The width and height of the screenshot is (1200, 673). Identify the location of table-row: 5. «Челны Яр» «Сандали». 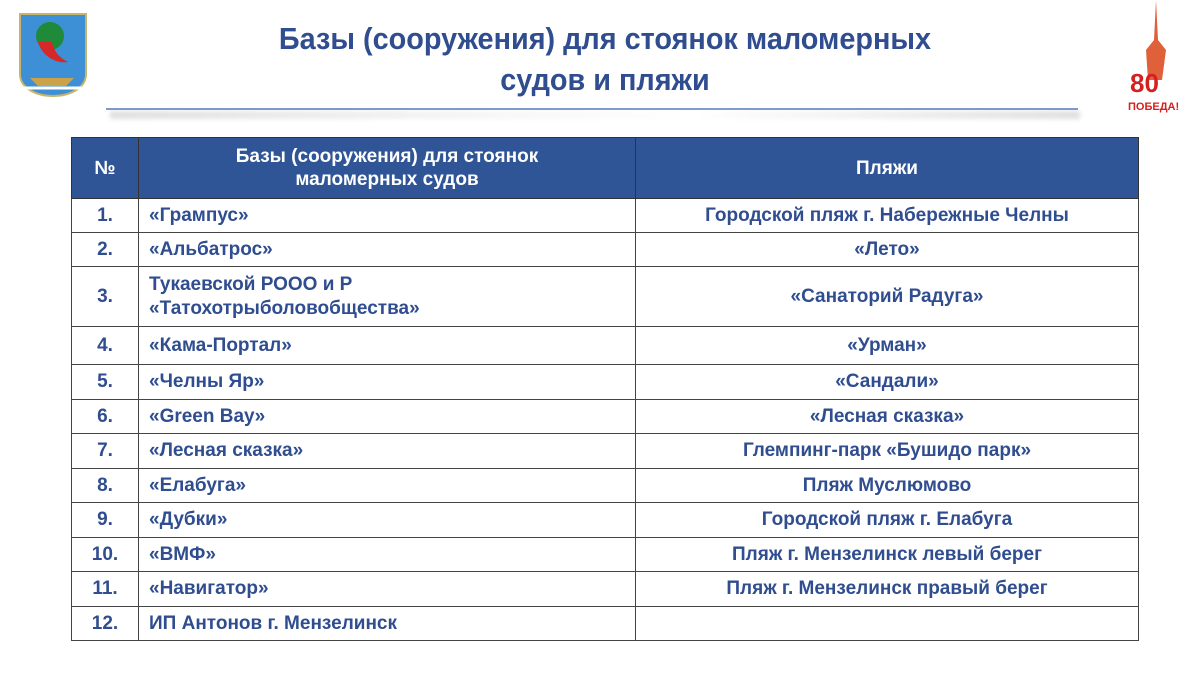
(605, 382).